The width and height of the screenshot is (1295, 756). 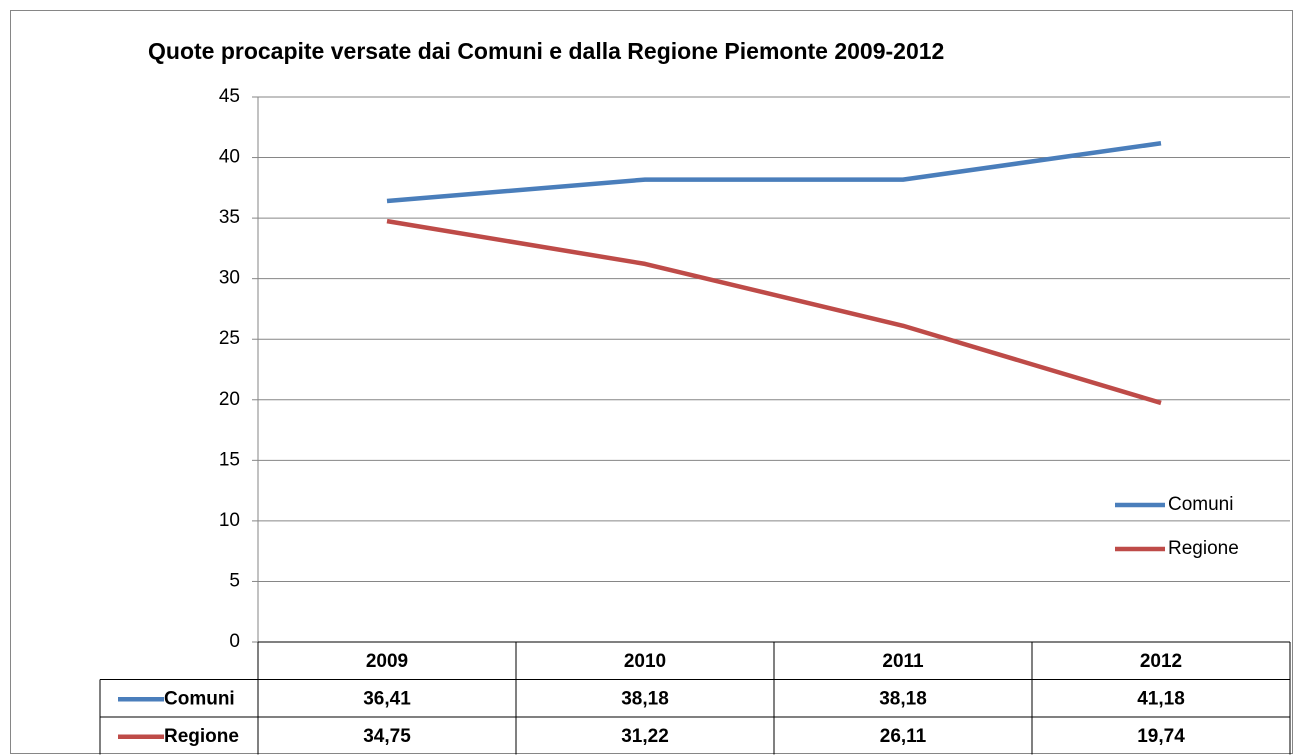 What do you see at coordinates (645, 736) in the screenshot?
I see `table-value: 31,22` at bounding box center [645, 736].